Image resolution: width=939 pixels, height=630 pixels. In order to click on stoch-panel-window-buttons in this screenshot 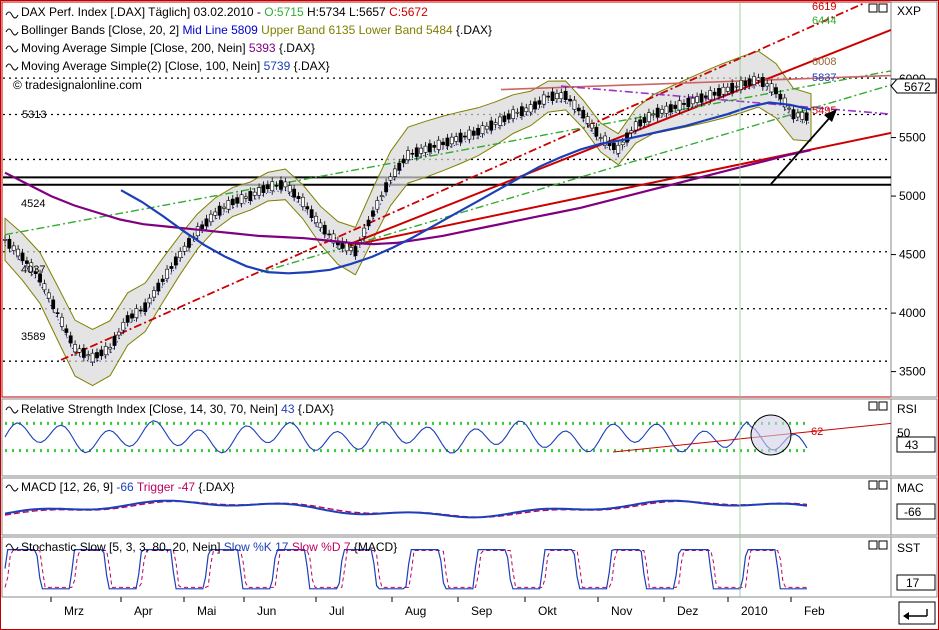, I will do `click(878, 545)`.